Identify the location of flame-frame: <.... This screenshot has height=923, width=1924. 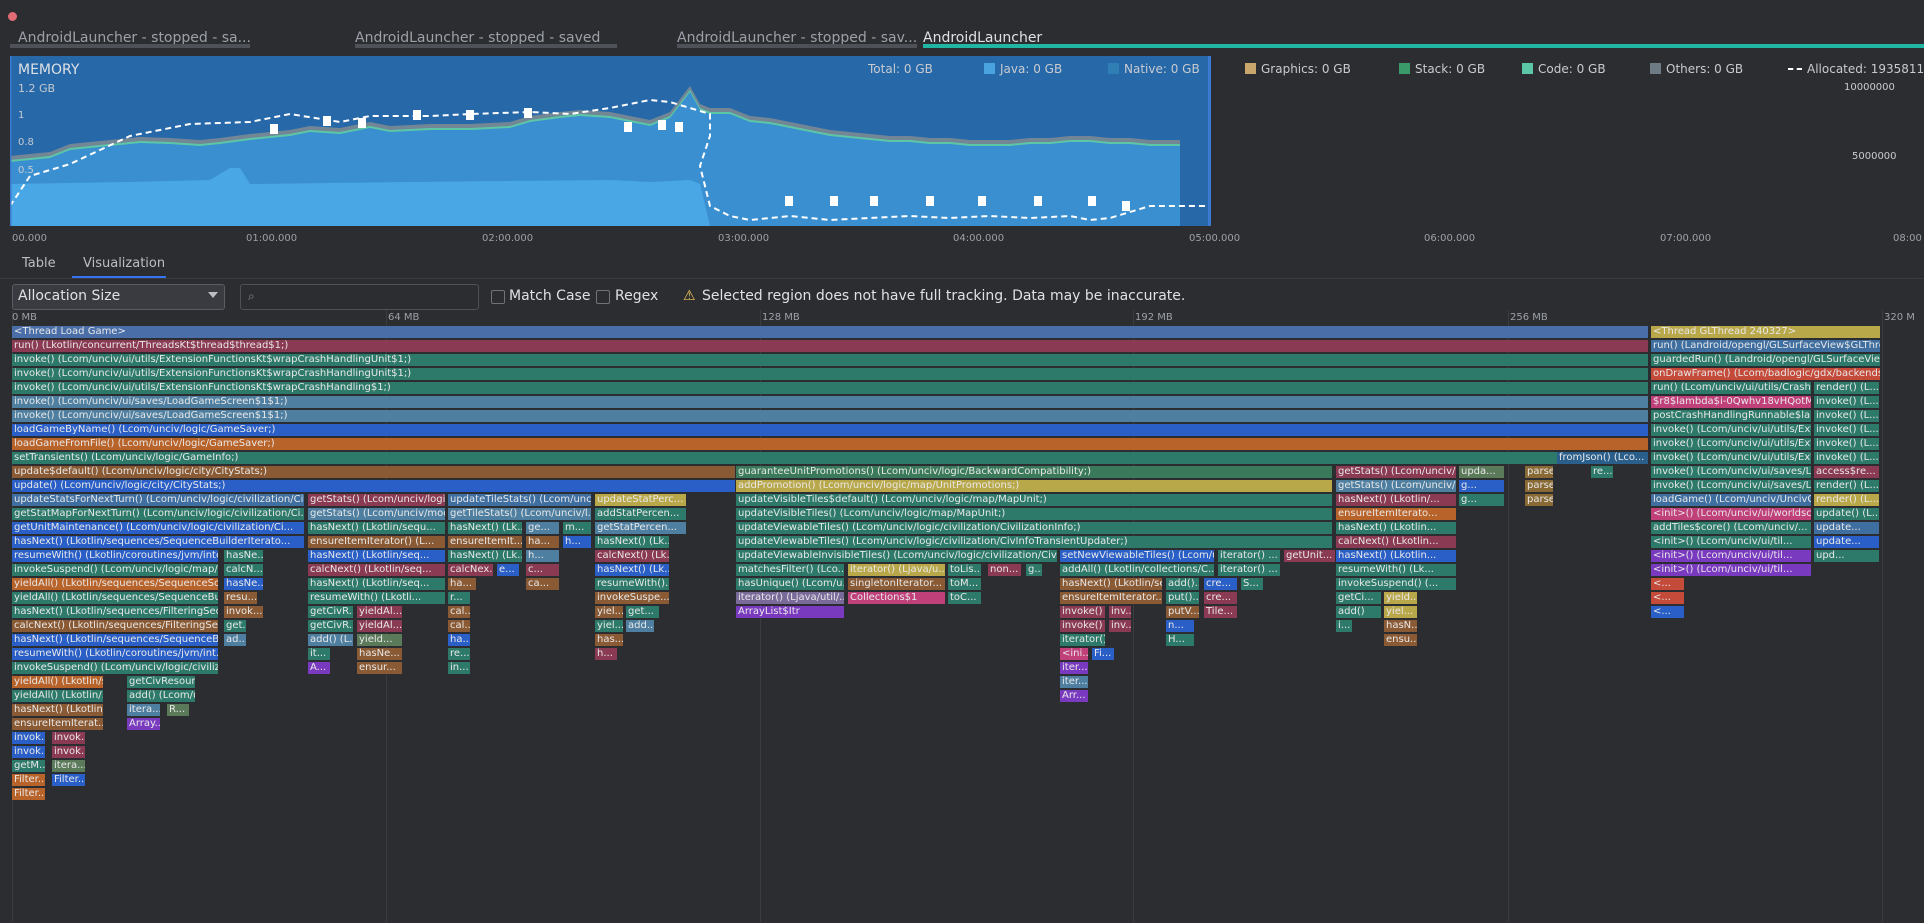
(1668, 612).